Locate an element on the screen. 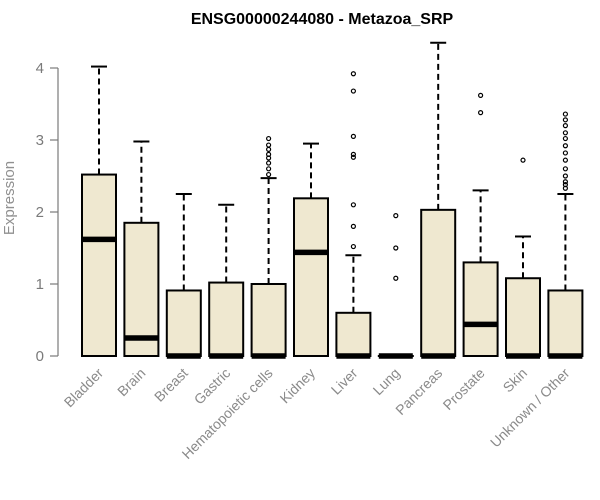  x-tick-label: Prostate is located at coordinates (464, 389).